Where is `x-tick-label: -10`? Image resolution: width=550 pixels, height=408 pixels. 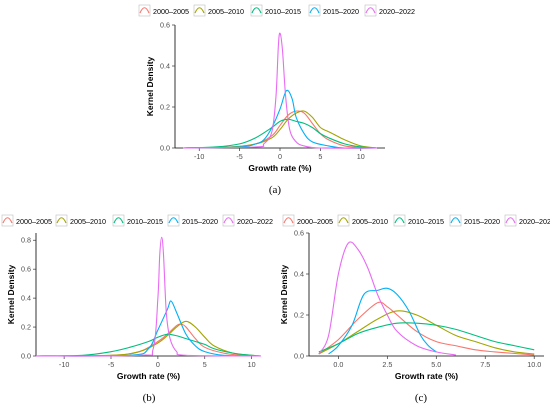
x-tick-label: -10 is located at coordinates (64, 364).